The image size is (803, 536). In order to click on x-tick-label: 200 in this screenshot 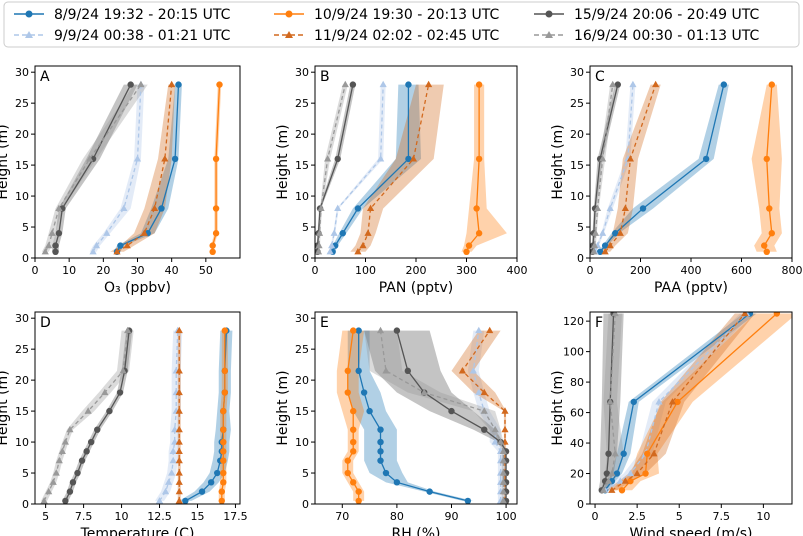, I will do `click(416, 270)`.